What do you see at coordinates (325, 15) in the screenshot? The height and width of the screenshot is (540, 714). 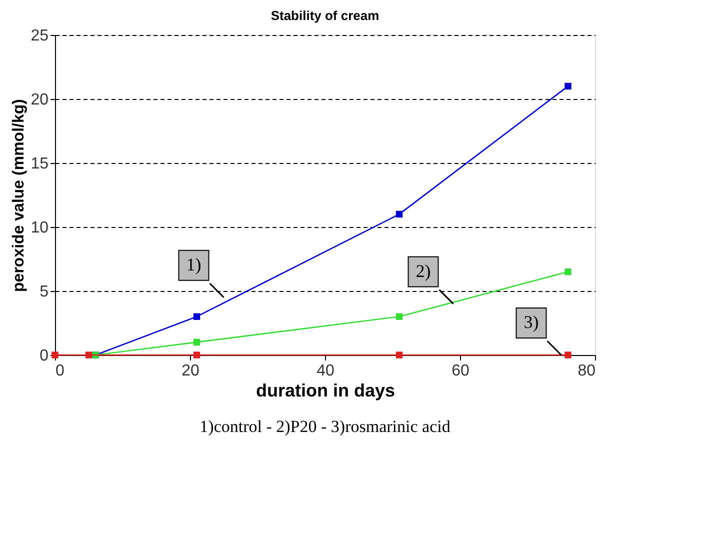 I see `chart-title: Stability of cream` at bounding box center [325, 15].